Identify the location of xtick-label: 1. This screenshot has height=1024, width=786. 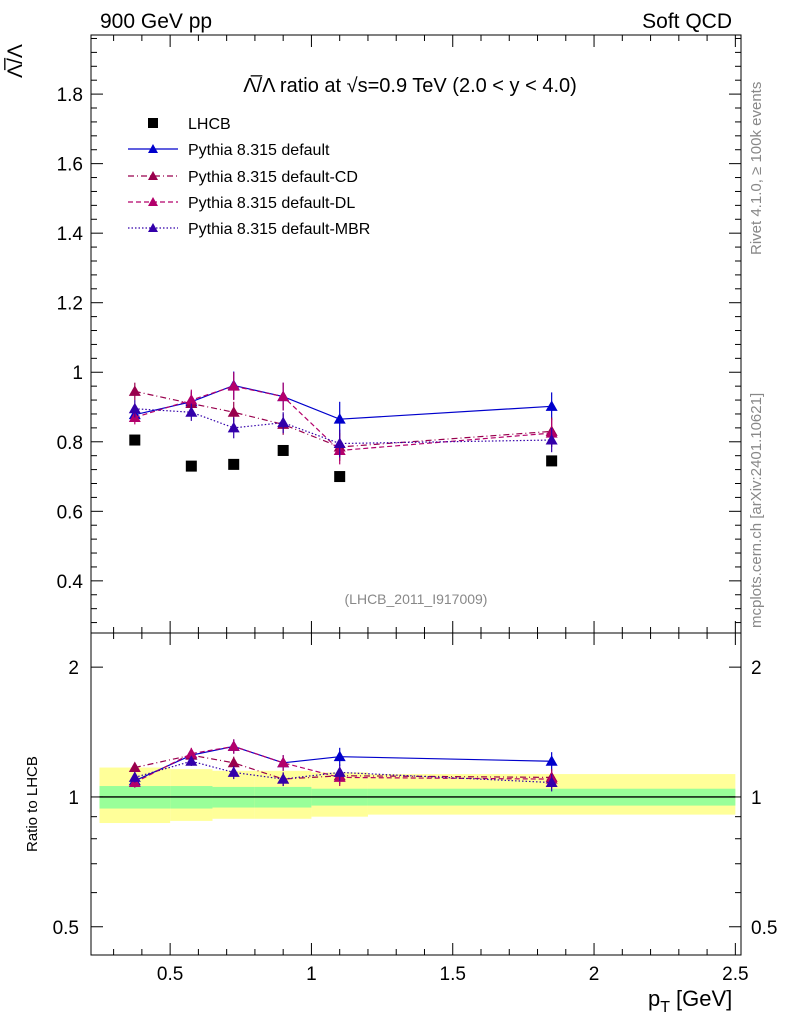
(311, 974).